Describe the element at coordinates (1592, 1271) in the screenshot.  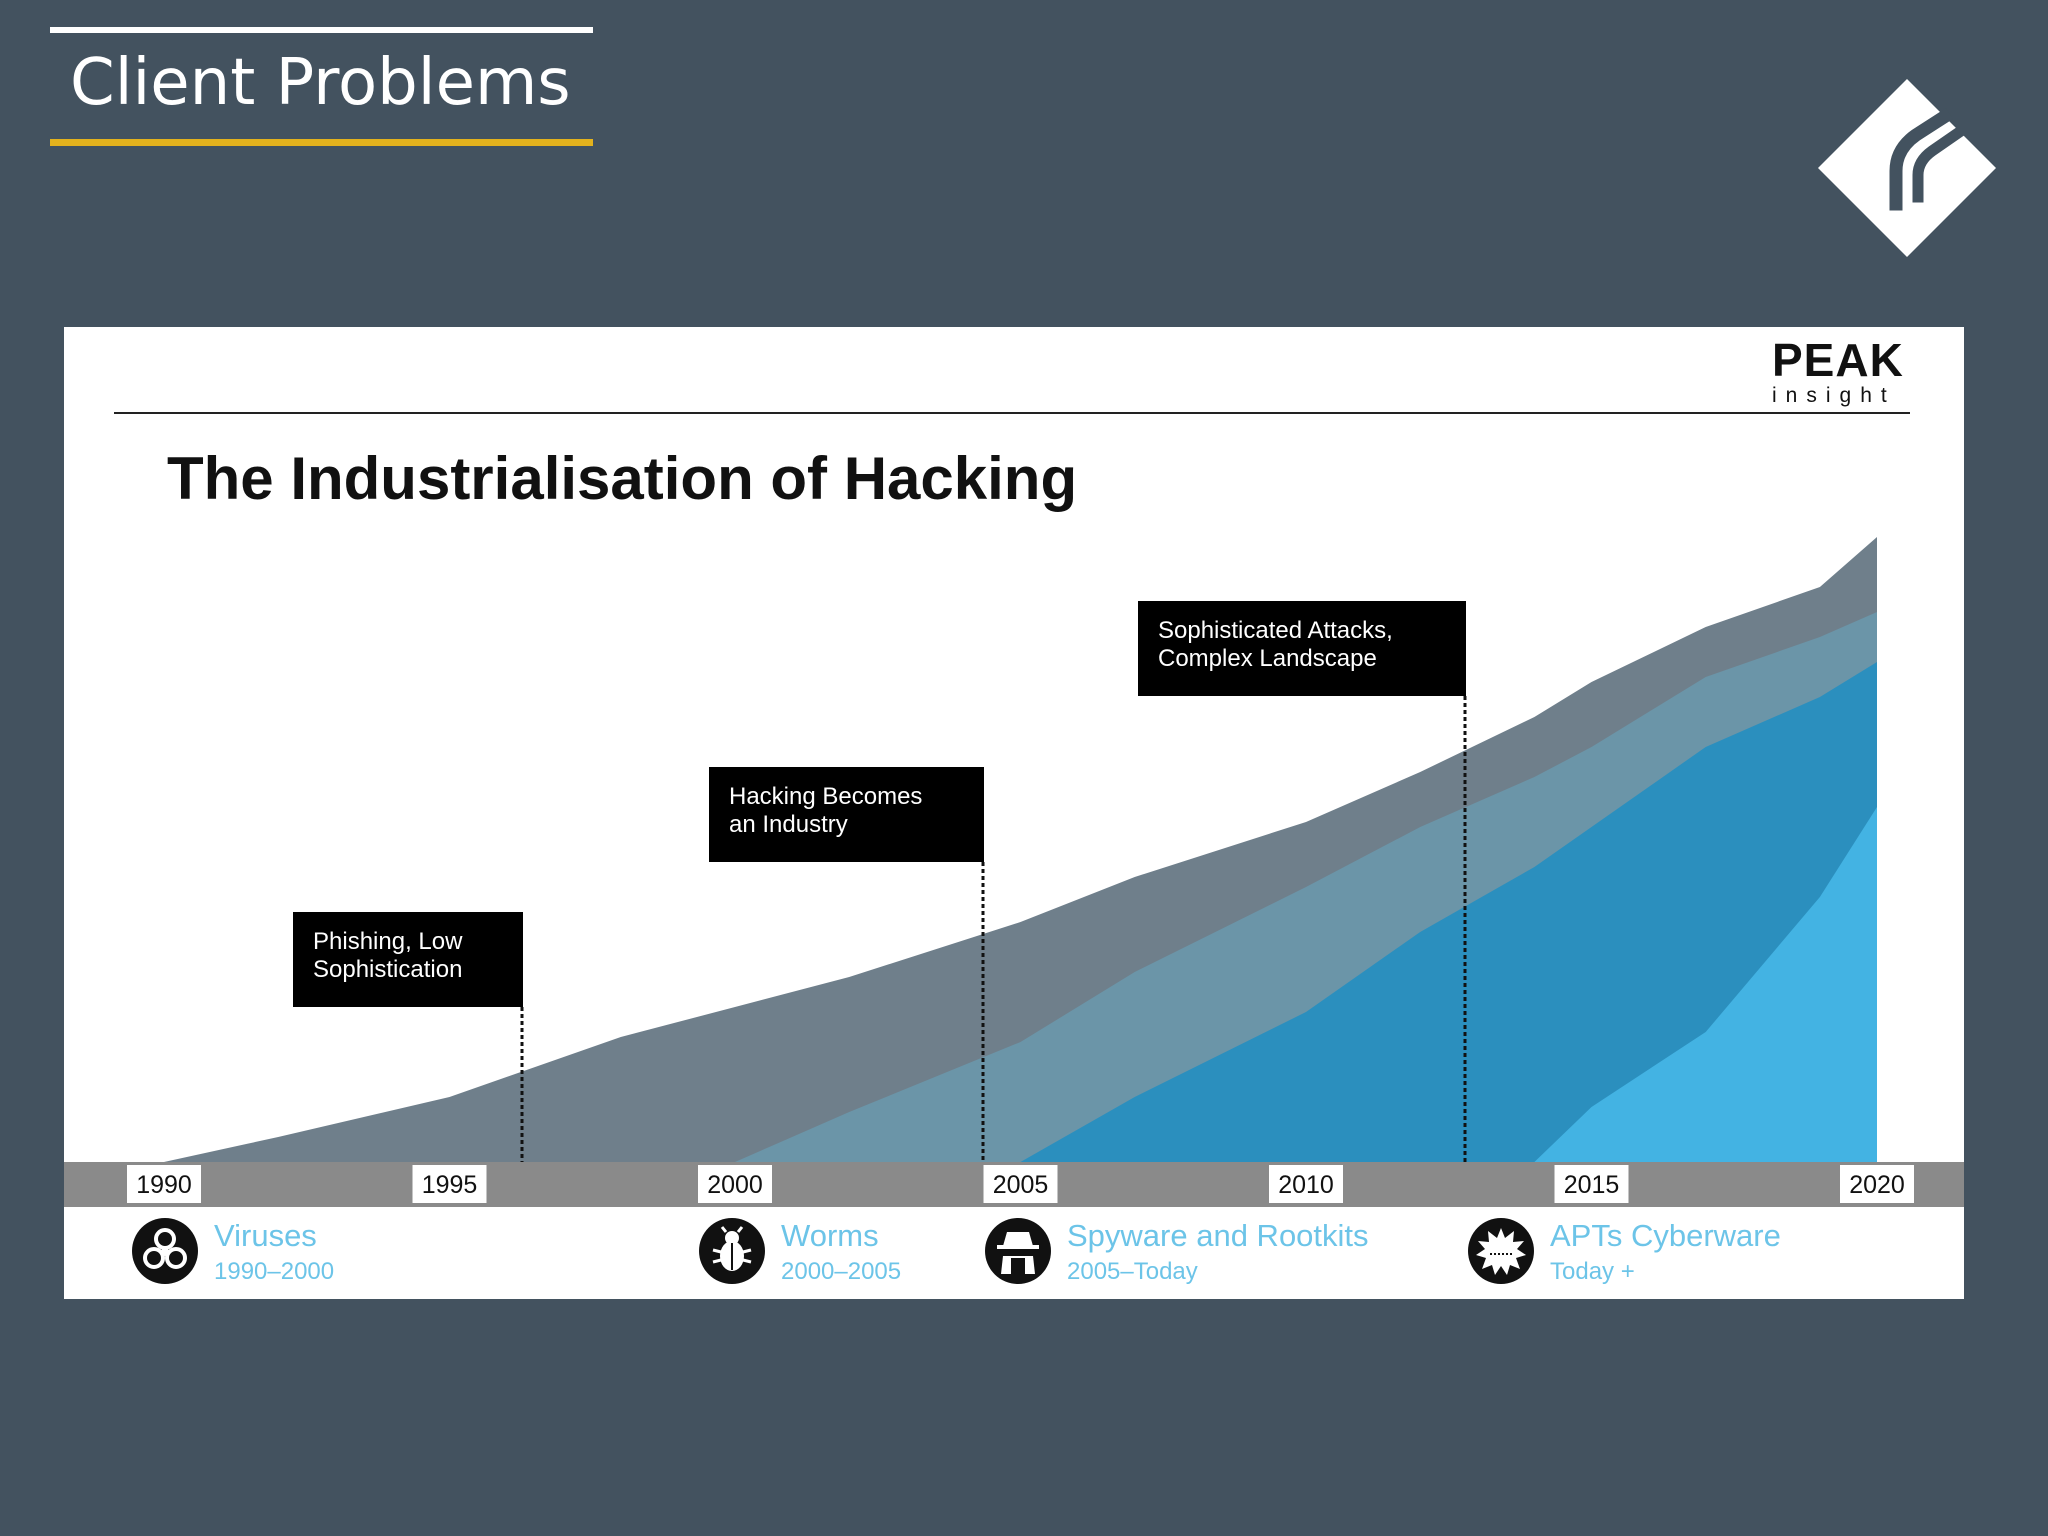
I see `legend-period: Today +` at that location.